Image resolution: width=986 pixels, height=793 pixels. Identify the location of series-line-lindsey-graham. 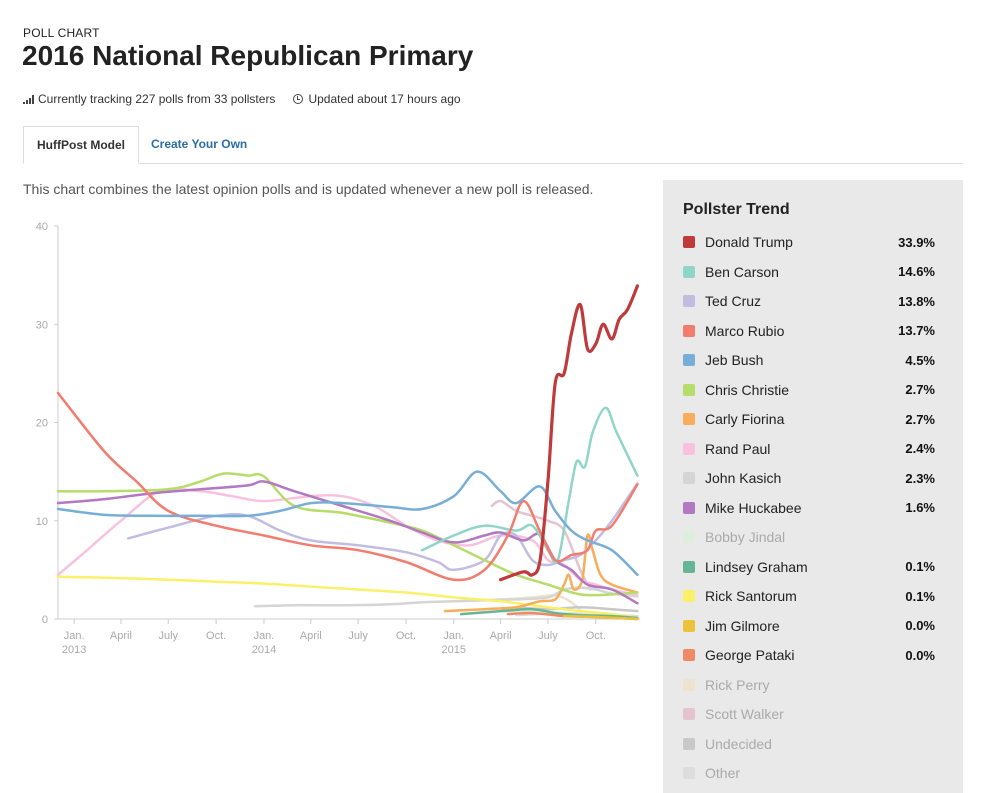
(549, 613).